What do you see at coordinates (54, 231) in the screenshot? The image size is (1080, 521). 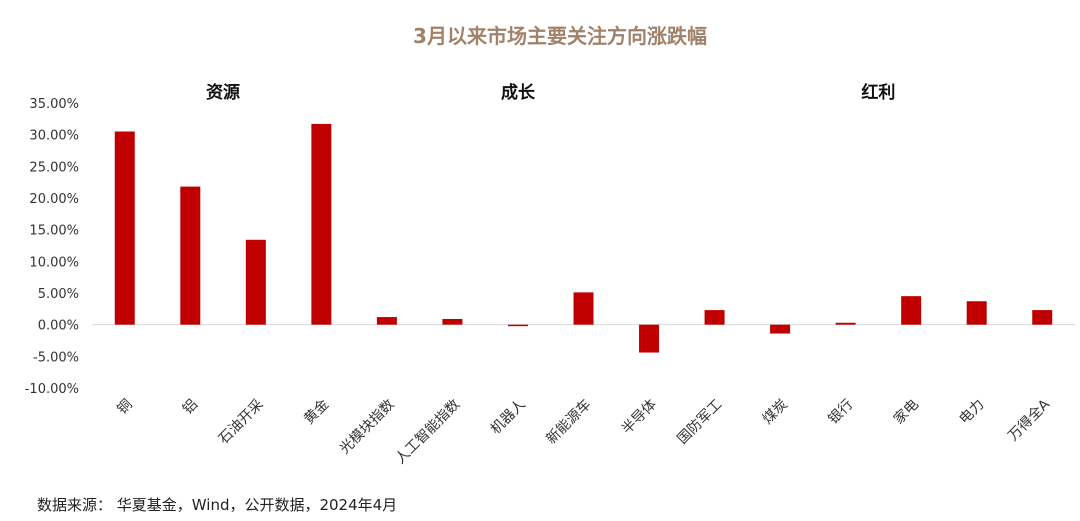 I see `y-tick-label: 15.00%` at bounding box center [54, 231].